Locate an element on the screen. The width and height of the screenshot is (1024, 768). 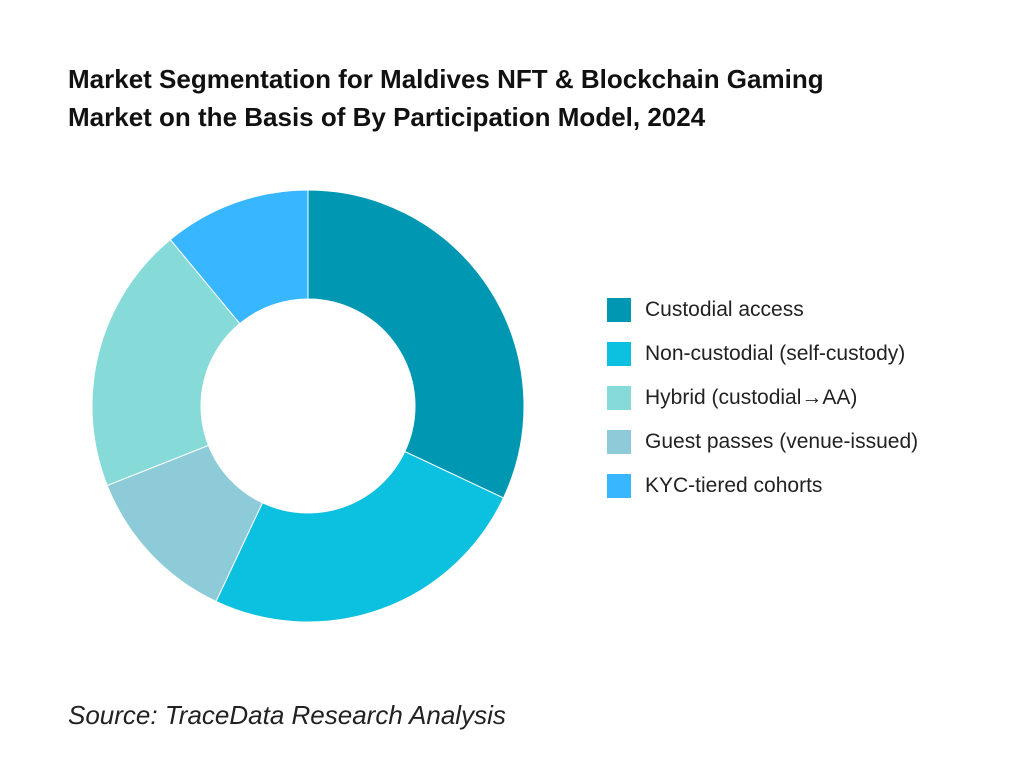
legend-item-non-custodial: Non-custodial (self-custody) is located at coordinates (762, 354).